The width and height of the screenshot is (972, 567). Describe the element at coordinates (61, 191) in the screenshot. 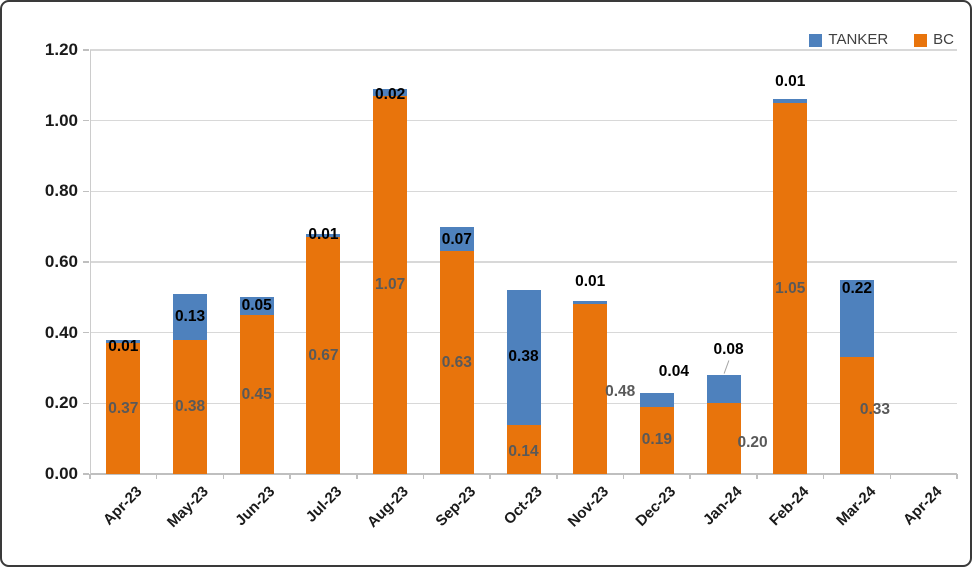

I see `y-axis-label: 0.80` at that location.